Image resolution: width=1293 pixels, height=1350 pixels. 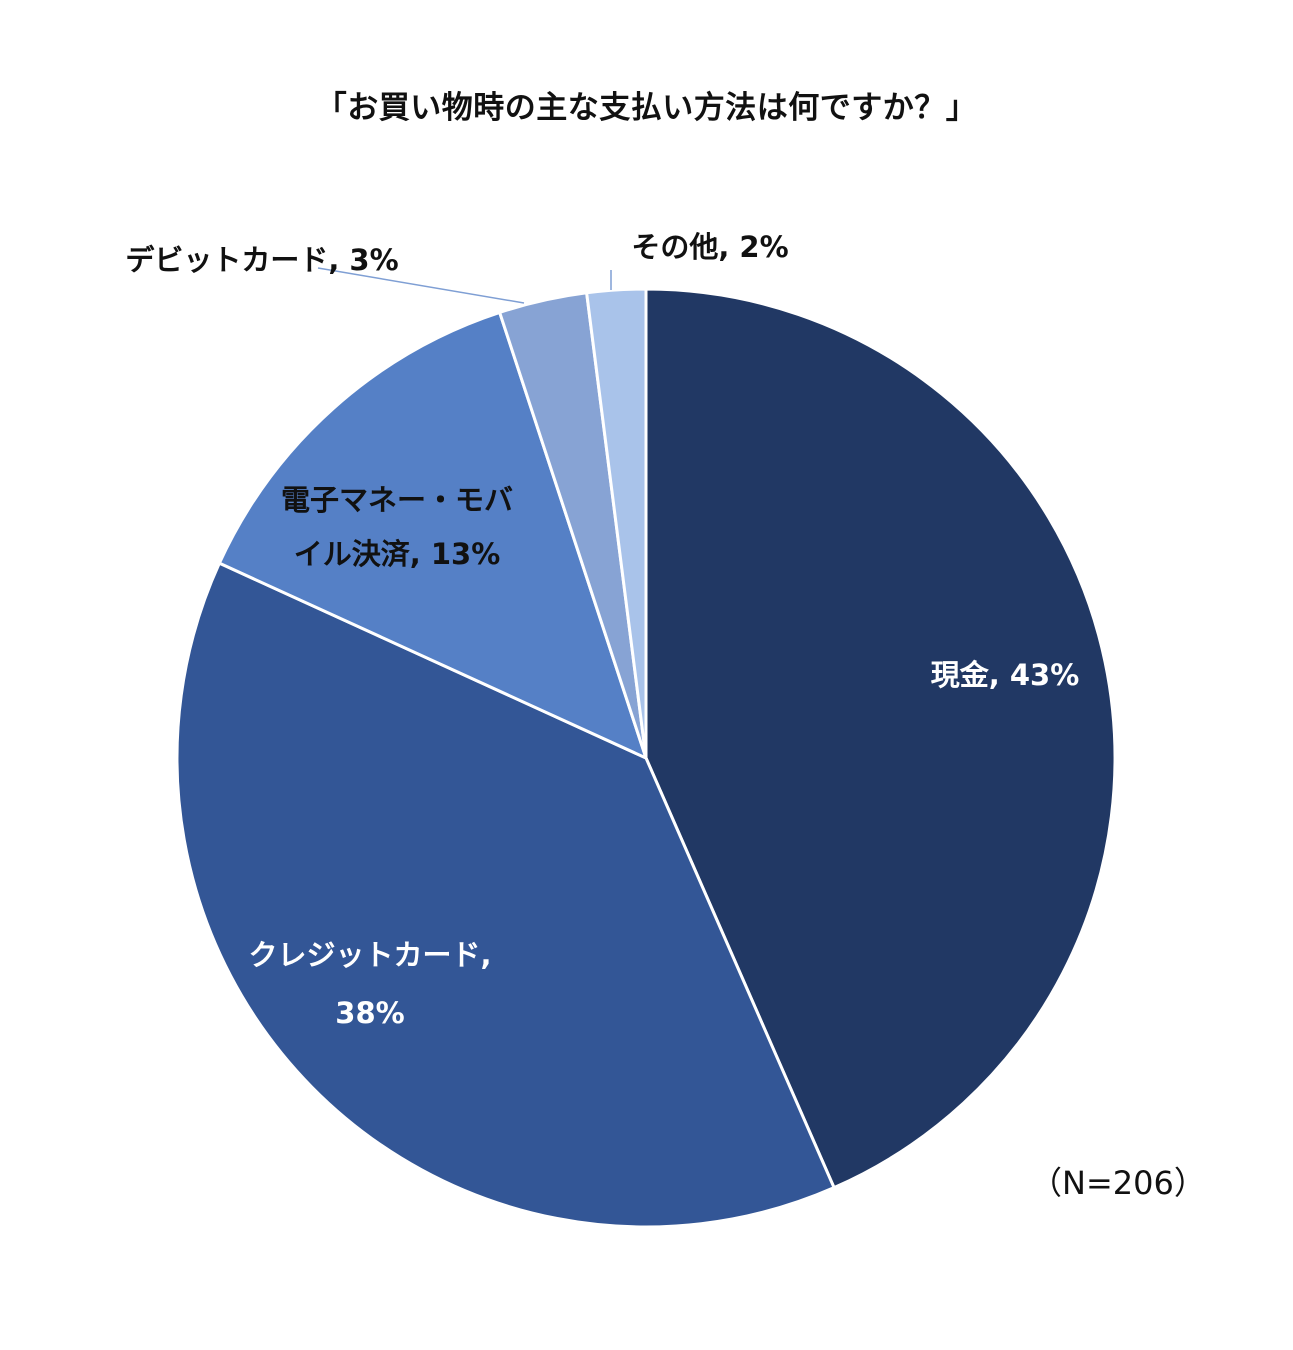 What do you see at coordinates (1005, 675) in the screenshot?
I see `slice-label-0: 現金, 43%` at bounding box center [1005, 675].